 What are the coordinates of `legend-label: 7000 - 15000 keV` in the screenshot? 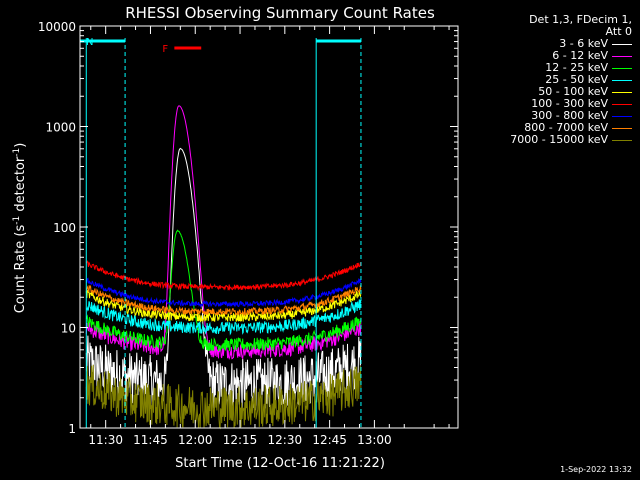 It's located at (559, 139).